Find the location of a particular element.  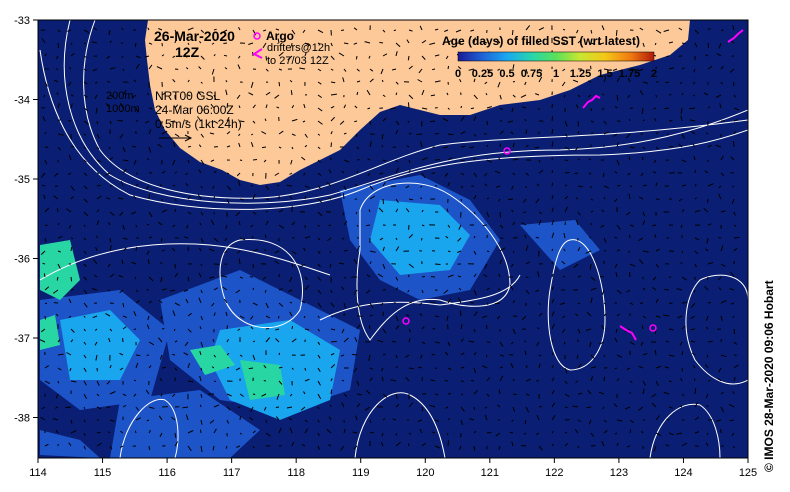

x-tick-label: 118 is located at coordinates (296, 473).